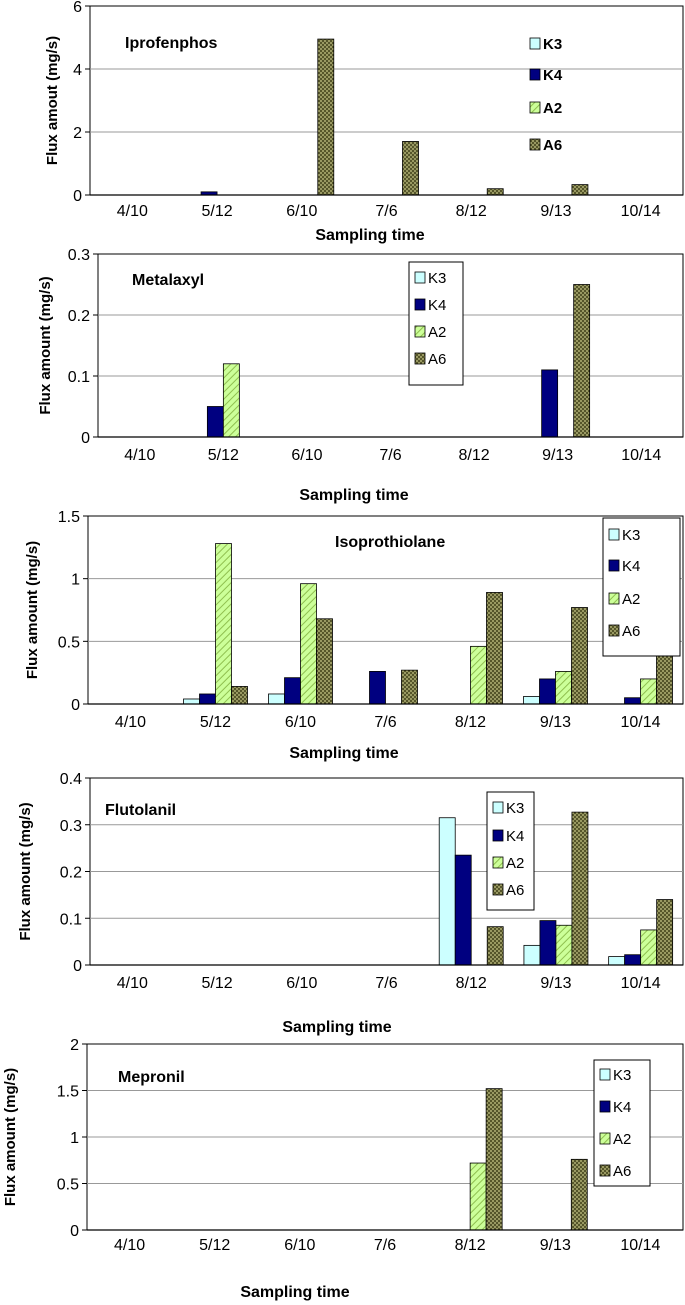  I want to click on chart-1-legend-label-a6: A6, so click(552, 145).